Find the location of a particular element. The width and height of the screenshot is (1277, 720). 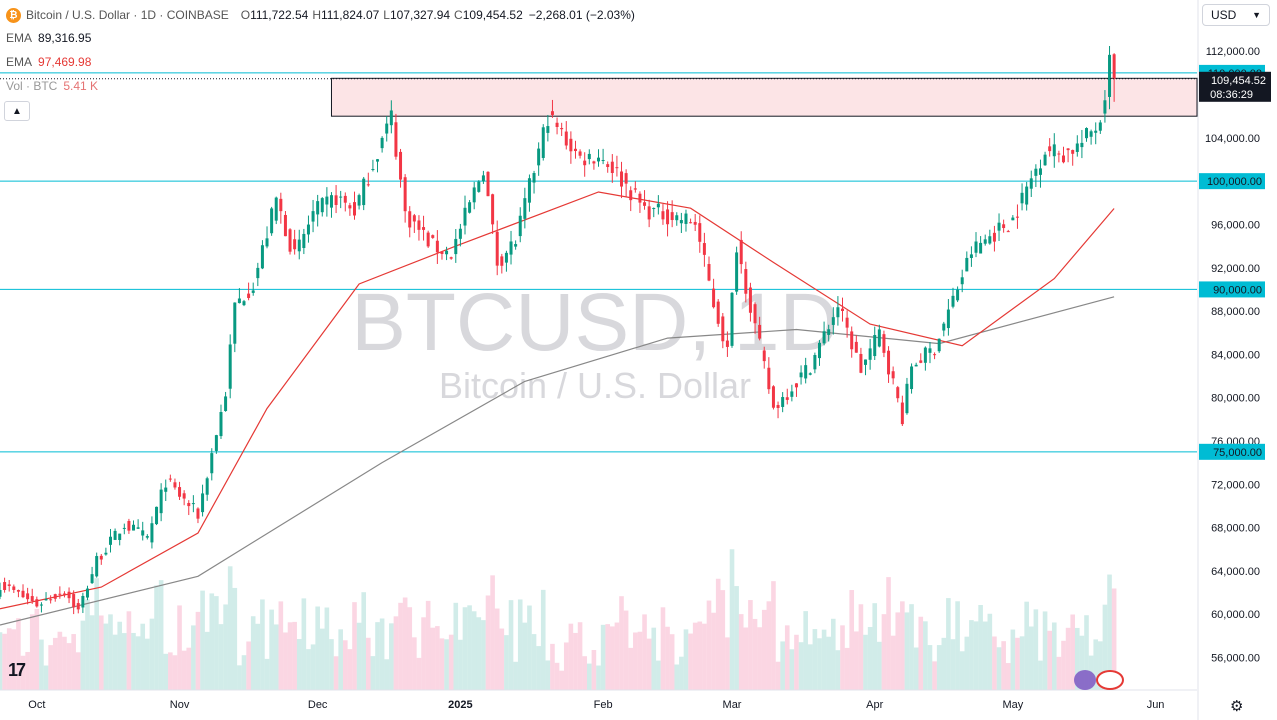

symbol-title: Bitcoin / U.S. Dollar · 1D · COINBASE is located at coordinates (127, 15).